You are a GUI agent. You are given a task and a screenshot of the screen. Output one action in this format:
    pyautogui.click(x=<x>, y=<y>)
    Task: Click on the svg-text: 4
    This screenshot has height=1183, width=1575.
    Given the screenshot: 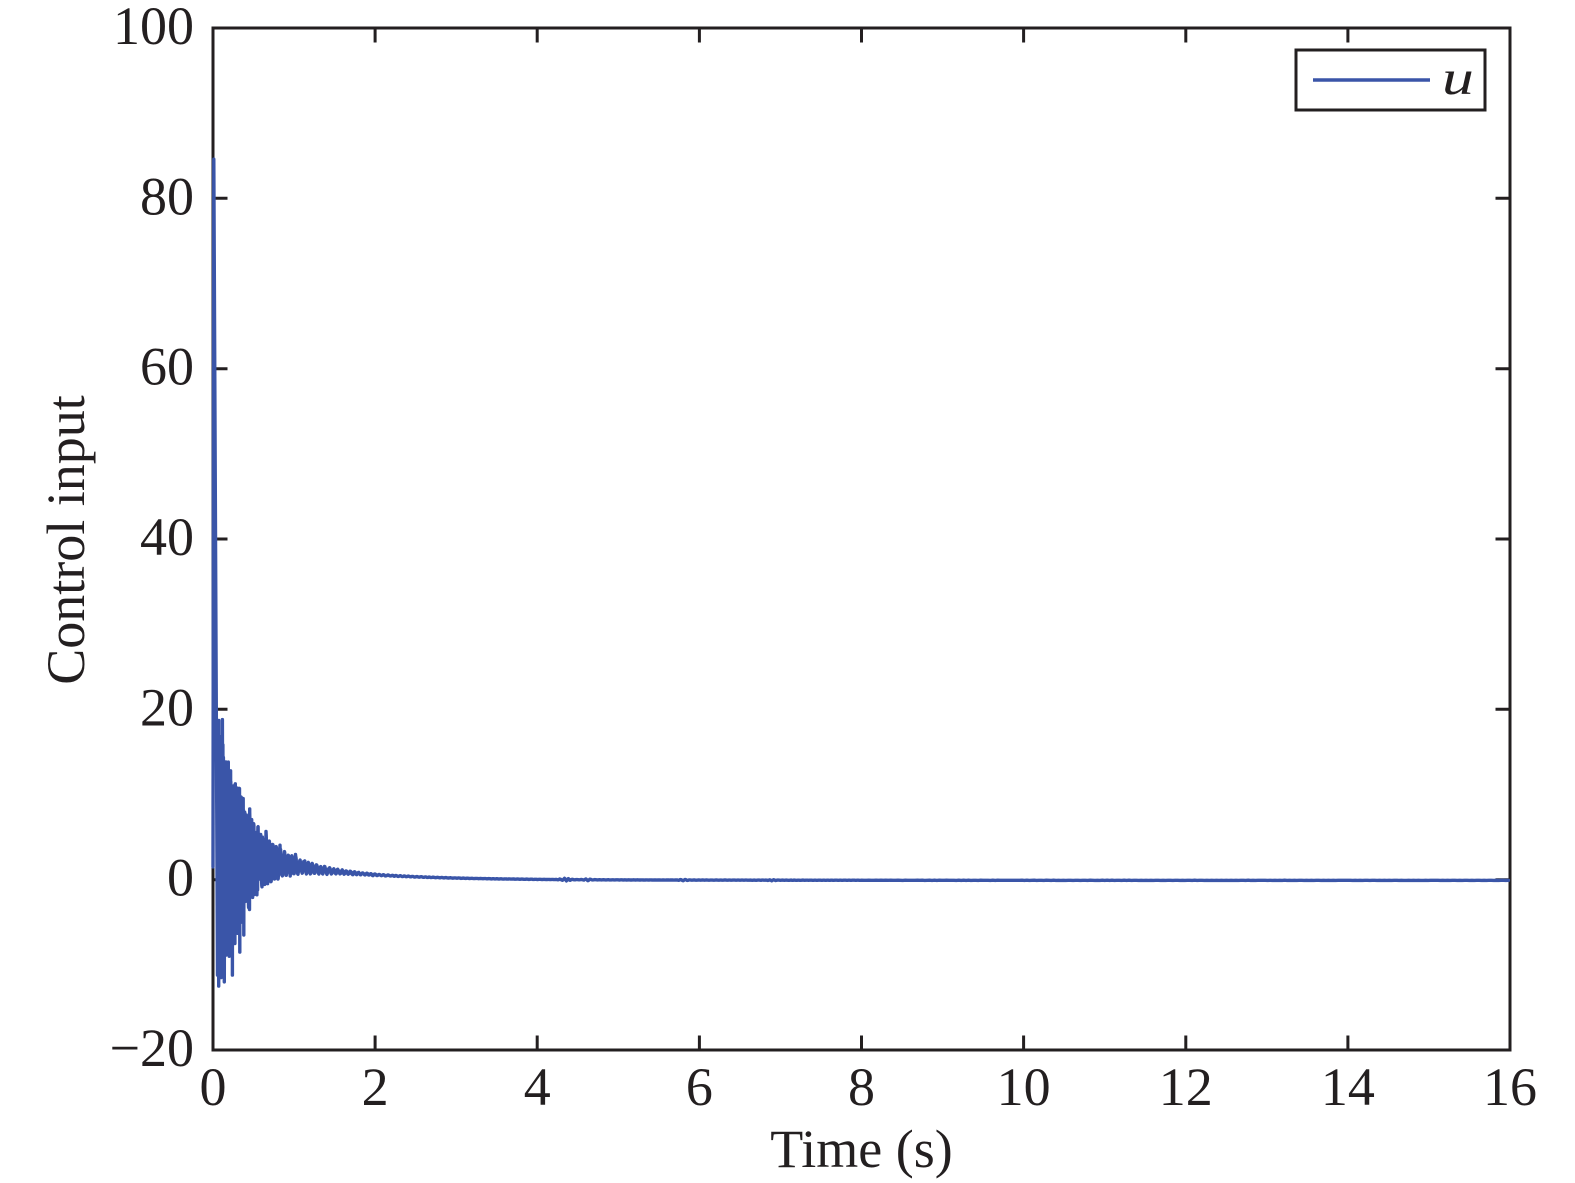 What is the action you would take?
    pyautogui.click(x=537, y=1087)
    